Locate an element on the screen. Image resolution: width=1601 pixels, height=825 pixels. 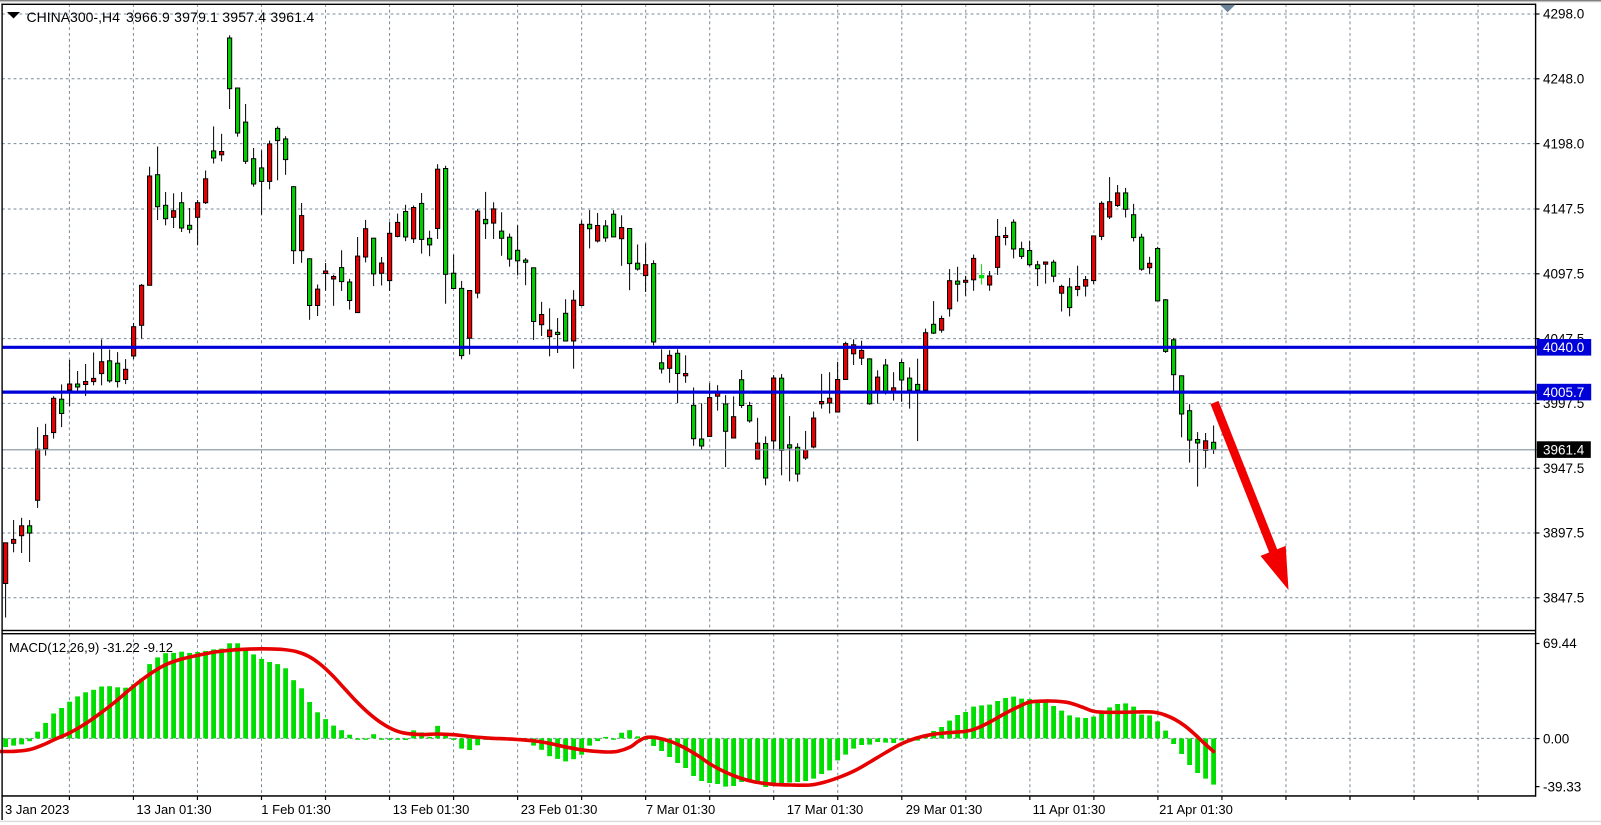
svg-text: 4097.5 is located at coordinates (1563, 274).